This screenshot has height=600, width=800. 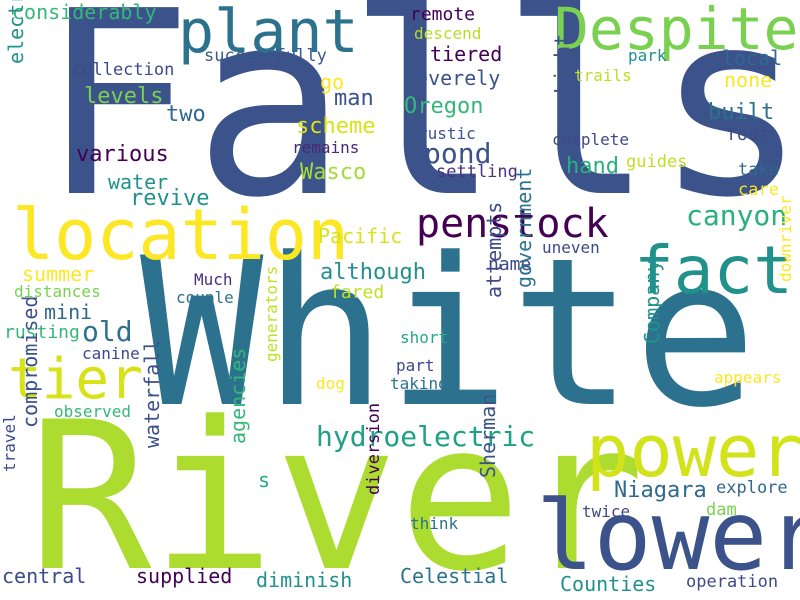 I want to click on word-pacific: Pacific, so click(x=360, y=236).